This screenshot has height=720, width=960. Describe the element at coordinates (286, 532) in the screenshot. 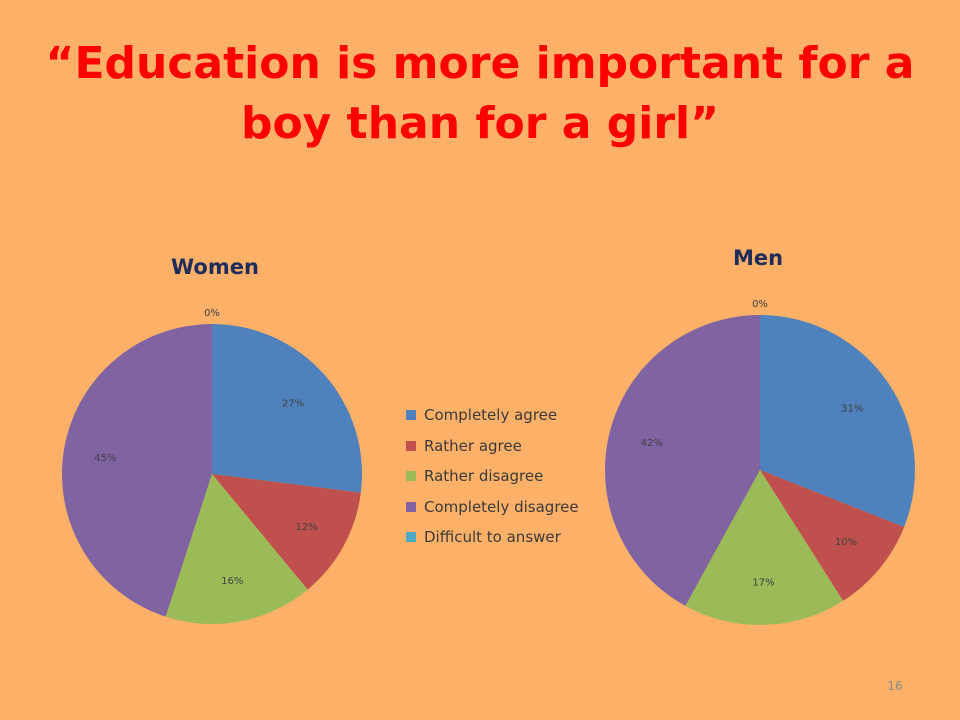

I see `women-slice-rather-agree` at that location.